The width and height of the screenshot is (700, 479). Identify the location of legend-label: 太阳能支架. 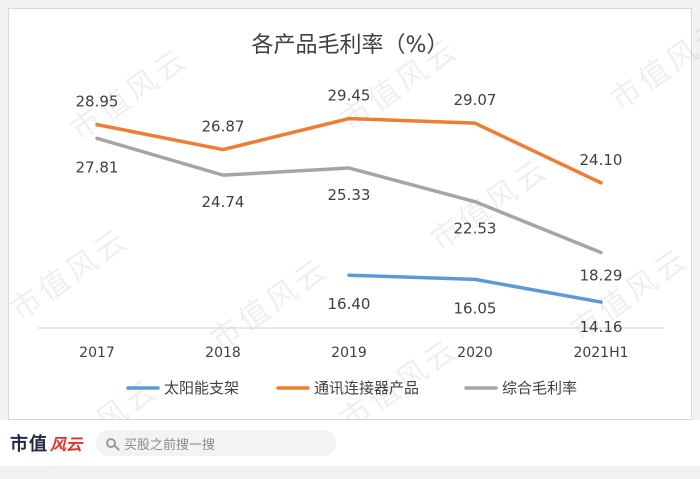
(201, 388).